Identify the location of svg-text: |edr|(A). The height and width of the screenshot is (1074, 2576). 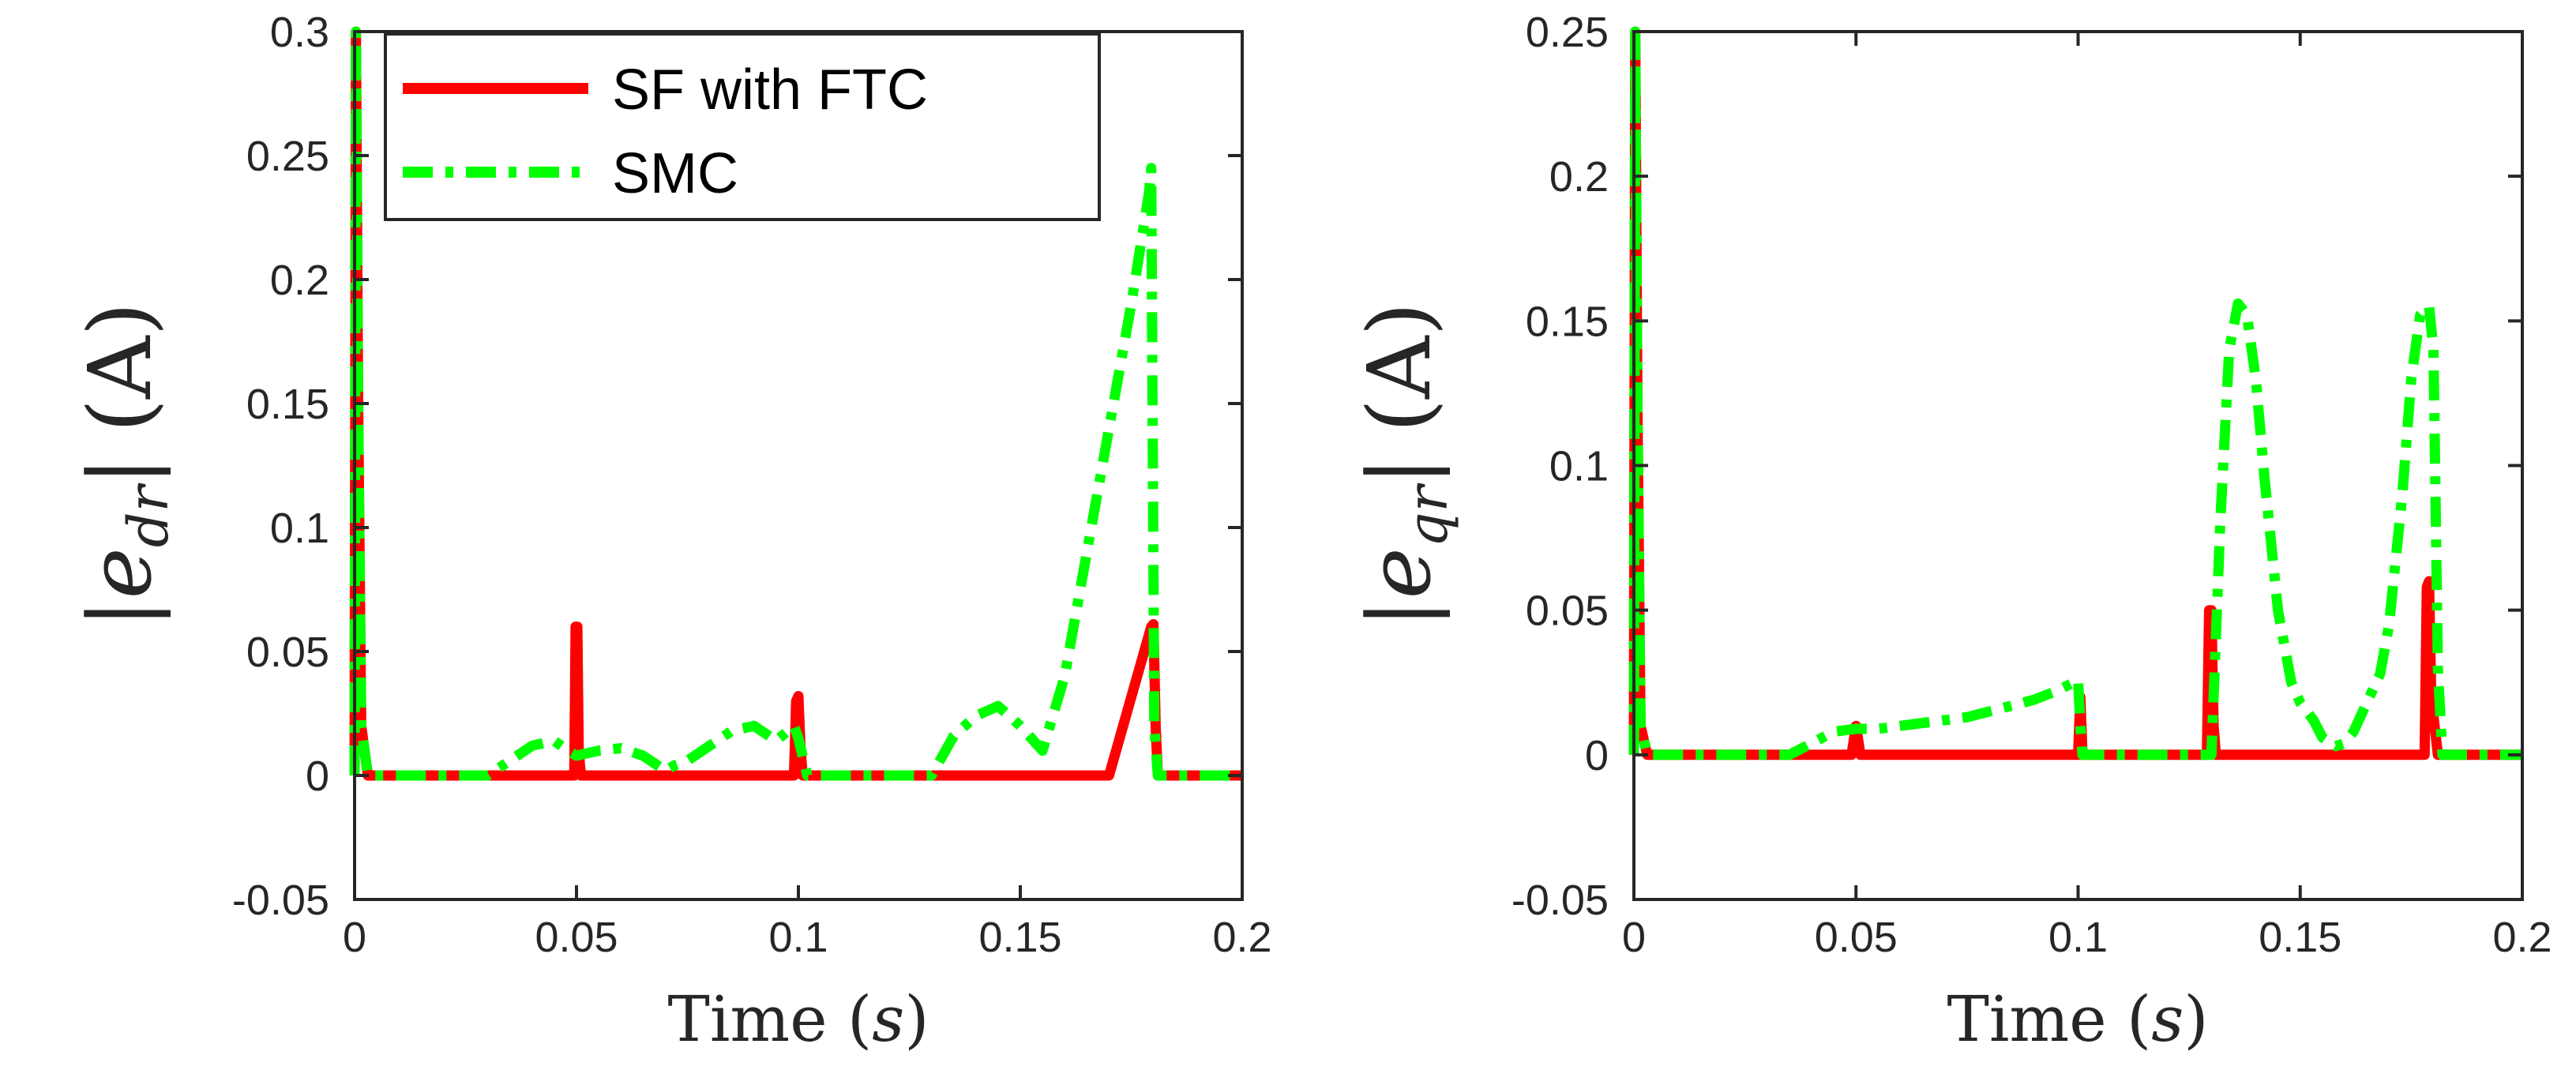
(125, 465).